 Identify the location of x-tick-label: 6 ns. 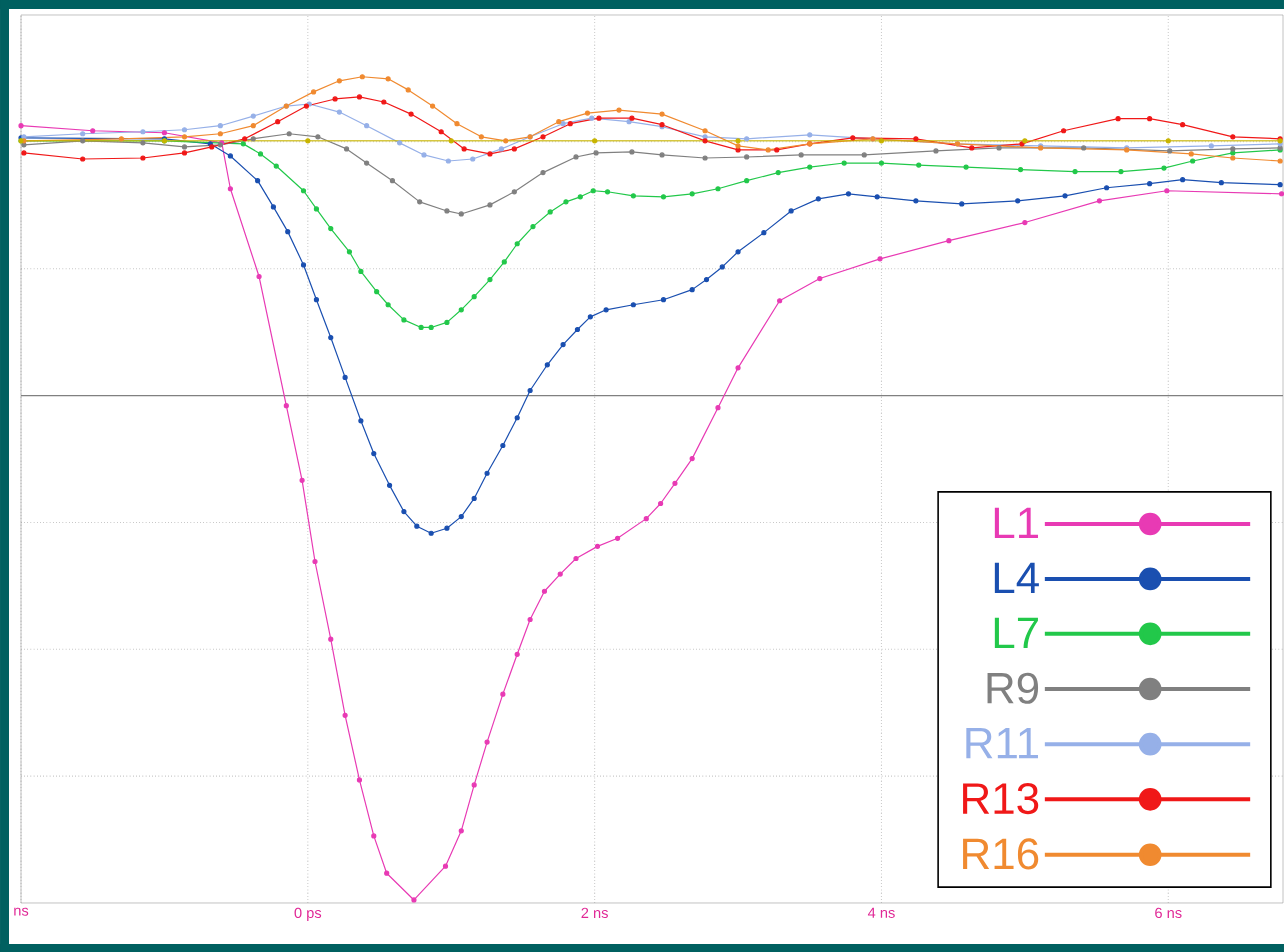
(1168, 913).